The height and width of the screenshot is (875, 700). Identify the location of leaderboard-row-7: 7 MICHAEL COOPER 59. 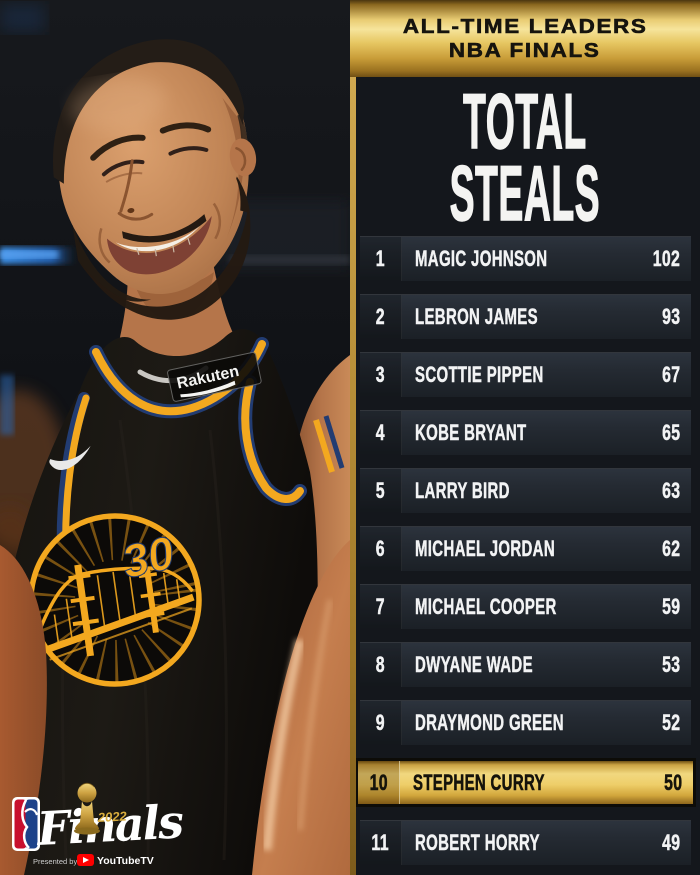
(525, 606).